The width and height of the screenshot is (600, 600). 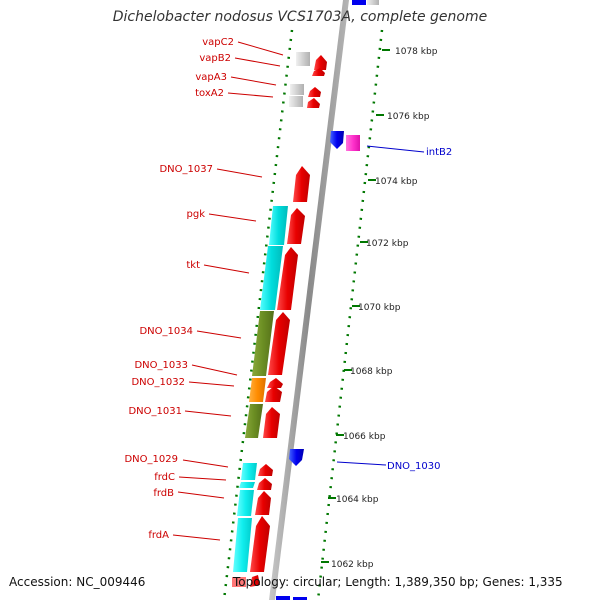 I want to click on bar-pgk, so click(x=278, y=225).